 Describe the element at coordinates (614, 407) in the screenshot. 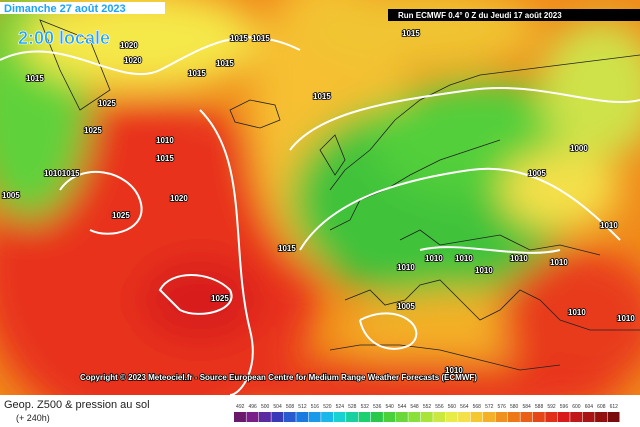

I see `scale-label: 612` at that location.